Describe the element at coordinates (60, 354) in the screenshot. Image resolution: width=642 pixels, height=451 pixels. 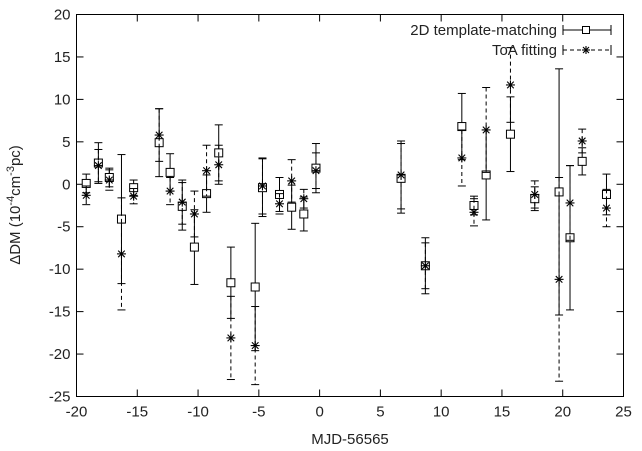
I see `y-tick-label: -20` at that location.